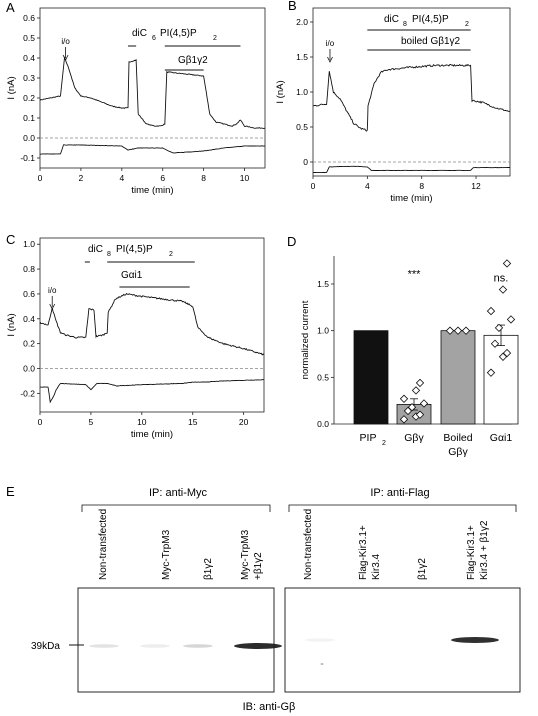 The width and height of the screenshot is (538, 716). Describe the element at coordinates (308, 544) in the screenshot. I see `lane-label: Non-transfected` at that location.